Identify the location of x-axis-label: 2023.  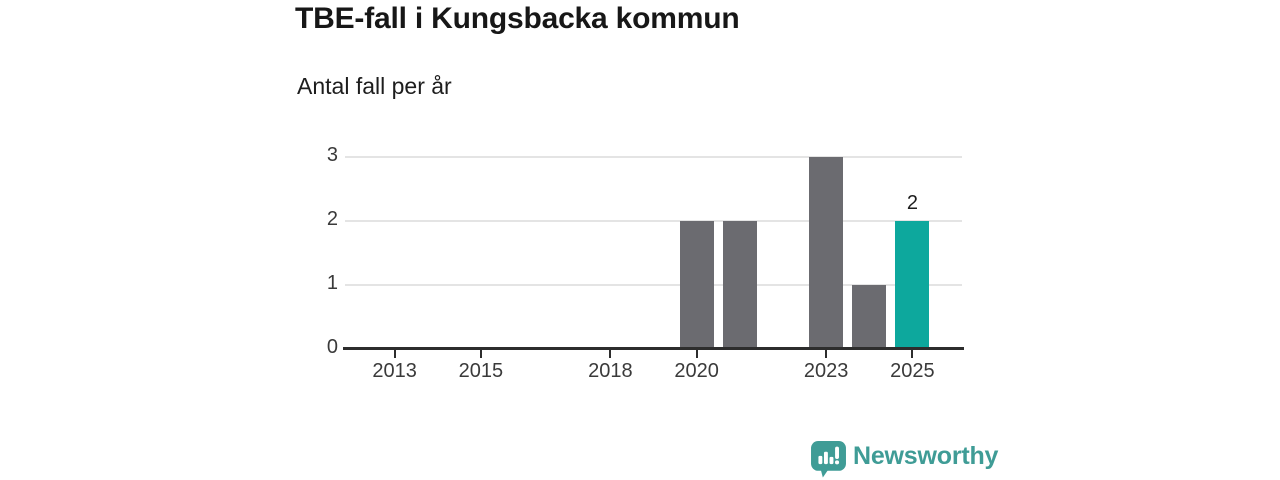
(826, 371).